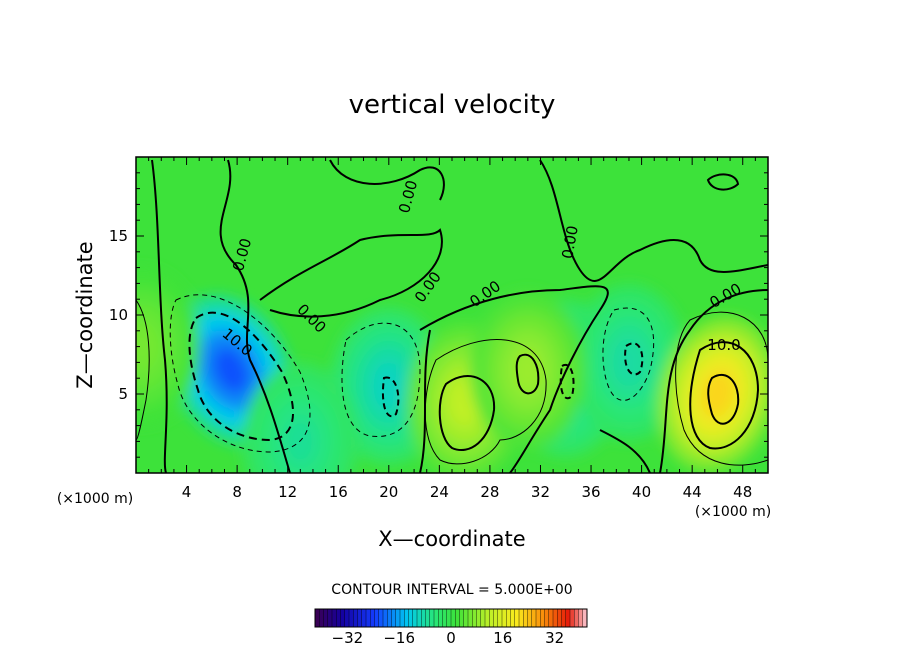 The image size is (904, 654). Describe the element at coordinates (348, 638) in the screenshot. I see `colorbar-tick-label: −32` at that location.